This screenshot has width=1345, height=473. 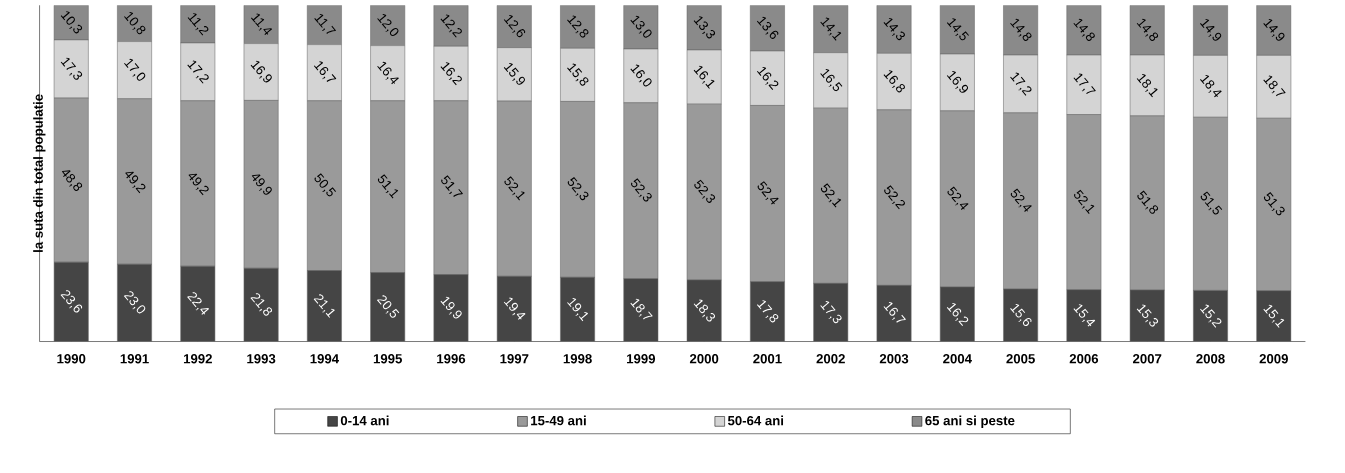 What do you see at coordinates (261, 24) in the screenshot?
I see `data-label: 11,4` at bounding box center [261, 24].